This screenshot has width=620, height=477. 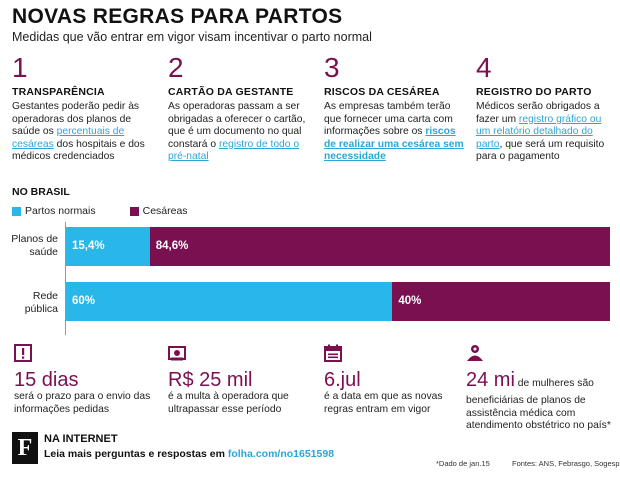 I want to click on category-label: Rede pública, so click(x=41, y=302).